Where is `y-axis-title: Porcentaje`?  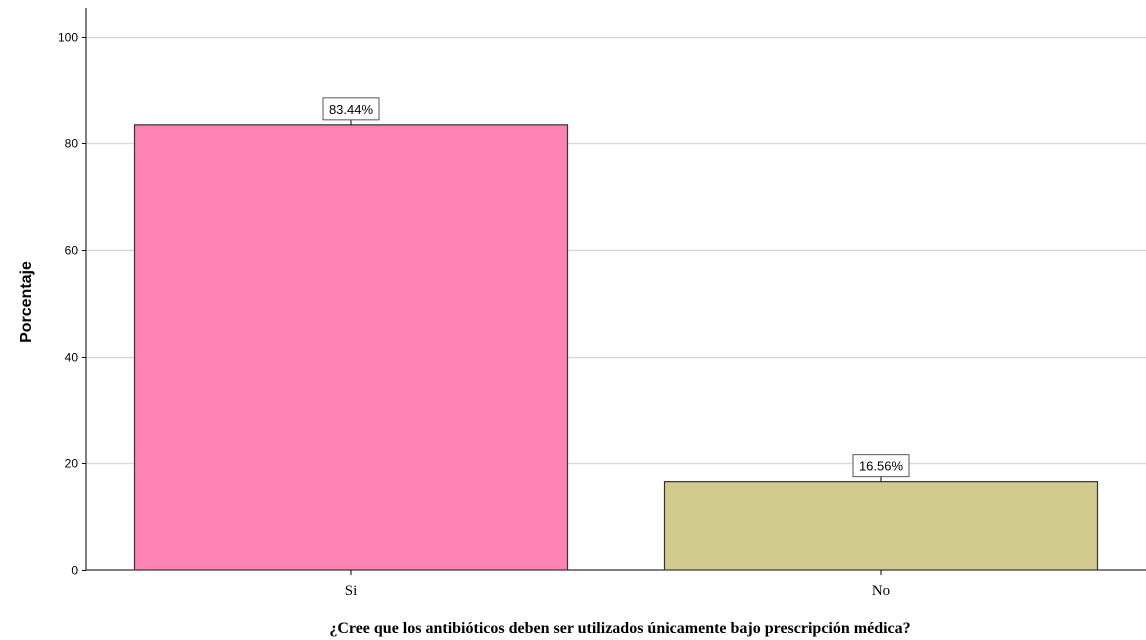
y-axis-title: Porcentaje is located at coordinates (26, 302).